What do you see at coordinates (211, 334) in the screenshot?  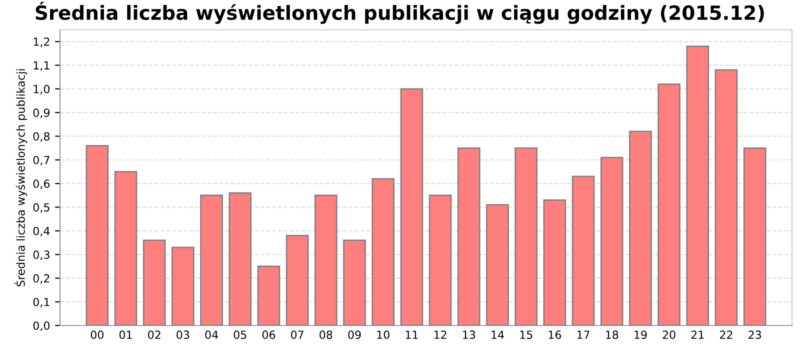 I see `x-tick-label: 04` at bounding box center [211, 334].